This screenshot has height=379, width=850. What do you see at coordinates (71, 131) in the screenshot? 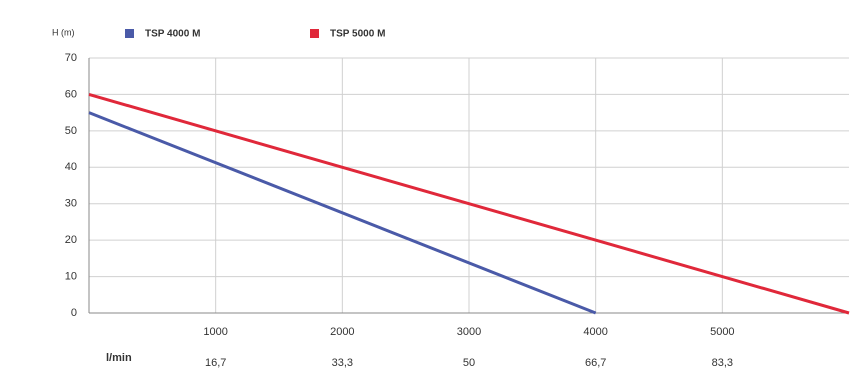
I see `y-tick-label: 50` at bounding box center [71, 131].